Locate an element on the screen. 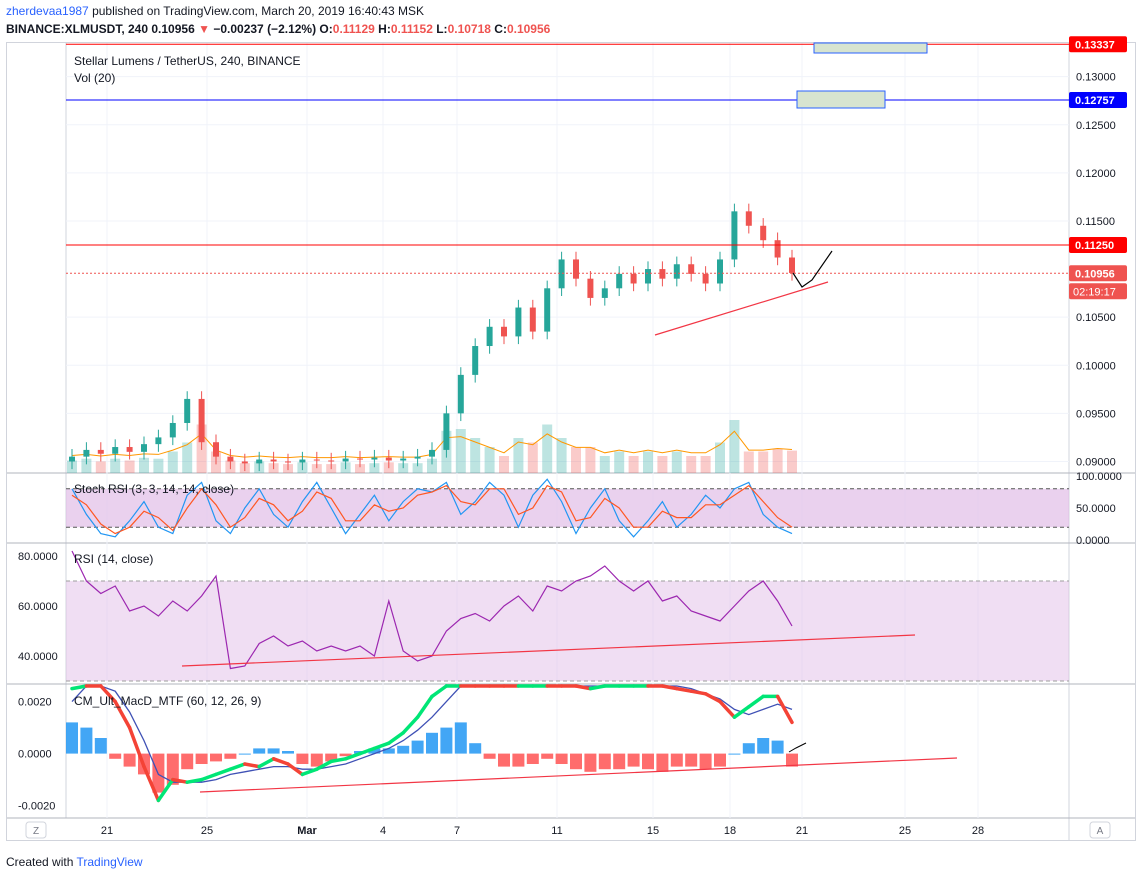 The height and width of the screenshot is (880, 1139). x-tick-label: 15 is located at coordinates (653, 831).